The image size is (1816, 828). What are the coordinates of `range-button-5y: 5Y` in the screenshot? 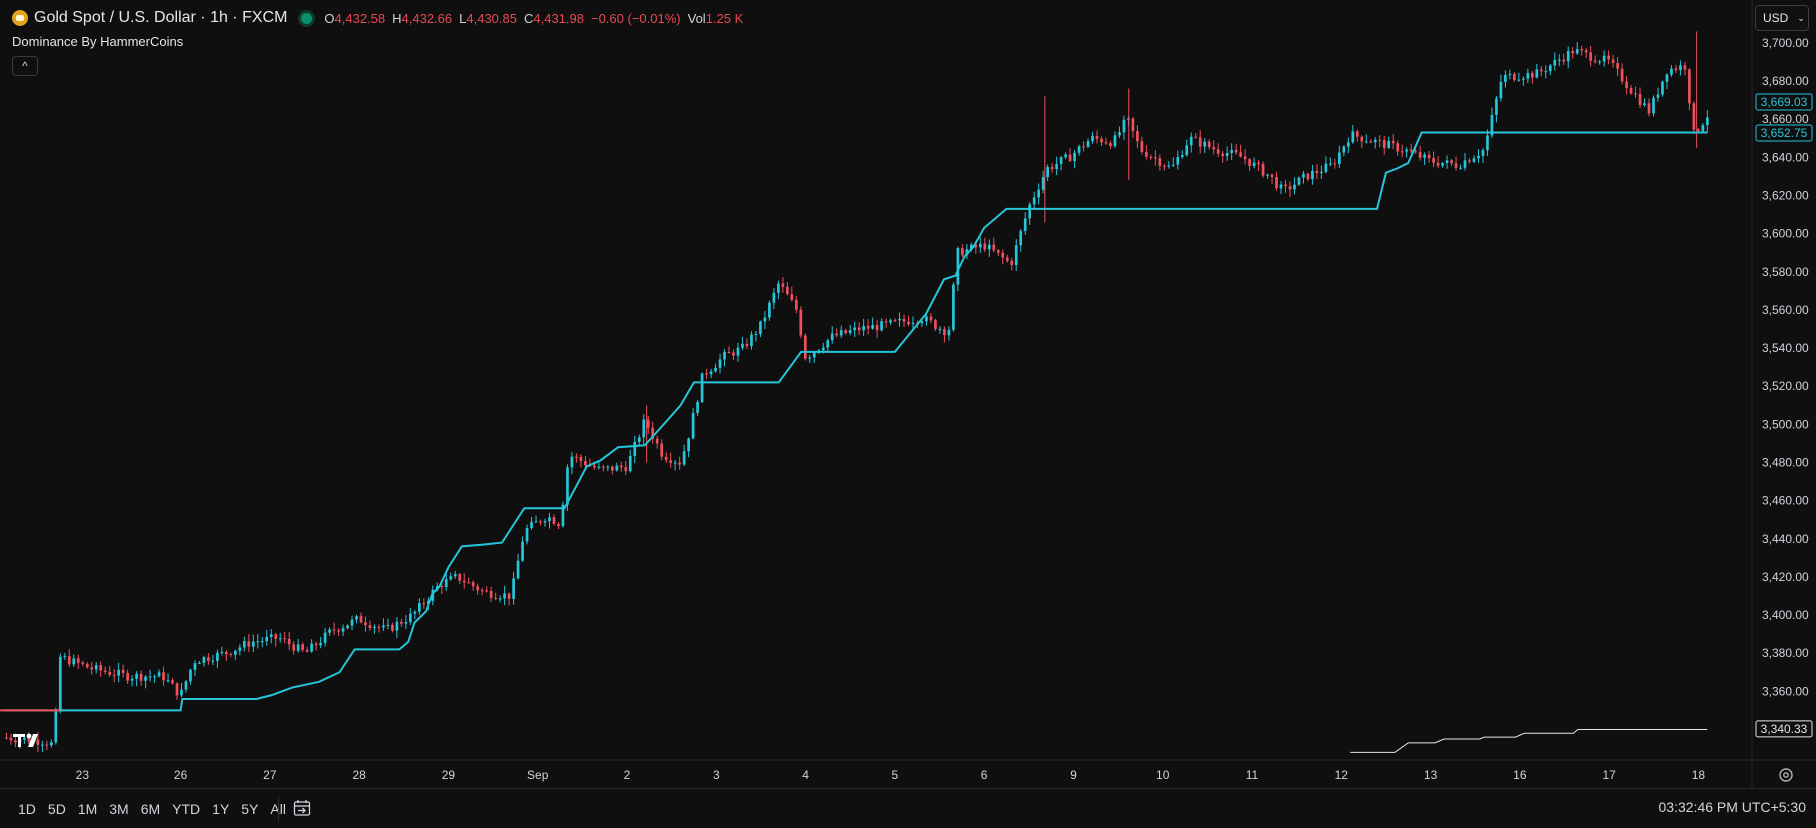 It's located at (250, 809).